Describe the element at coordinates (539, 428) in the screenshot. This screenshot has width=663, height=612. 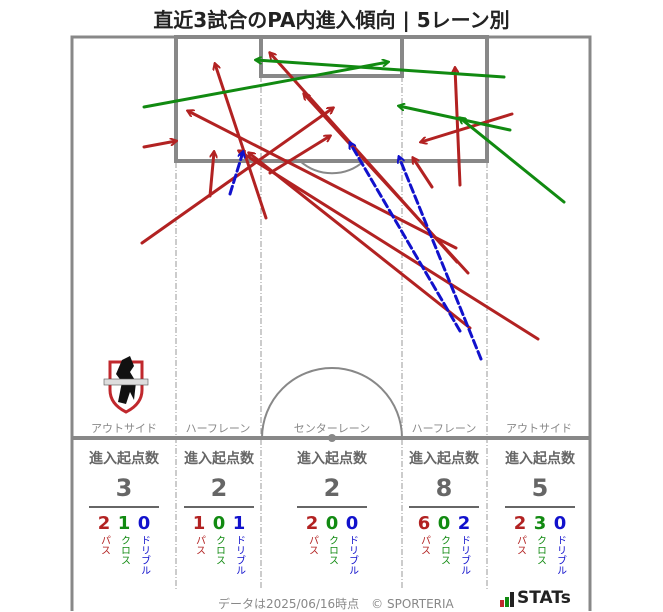
I see `lane-label-right-outside: アウトサイド` at that location.